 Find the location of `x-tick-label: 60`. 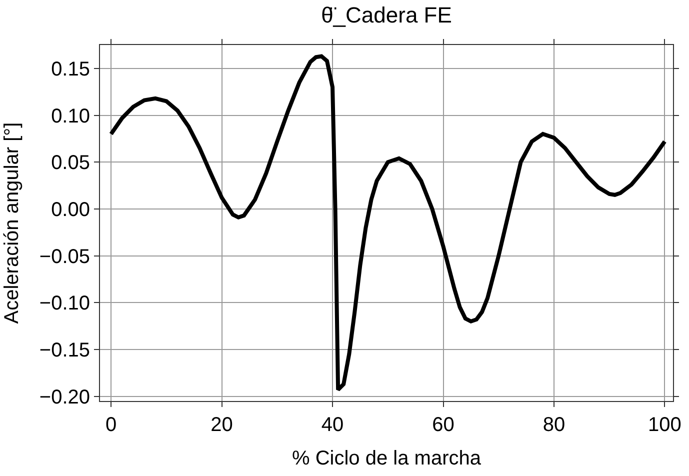

x-tick-label: 60 is located at coordinates (443, 425).